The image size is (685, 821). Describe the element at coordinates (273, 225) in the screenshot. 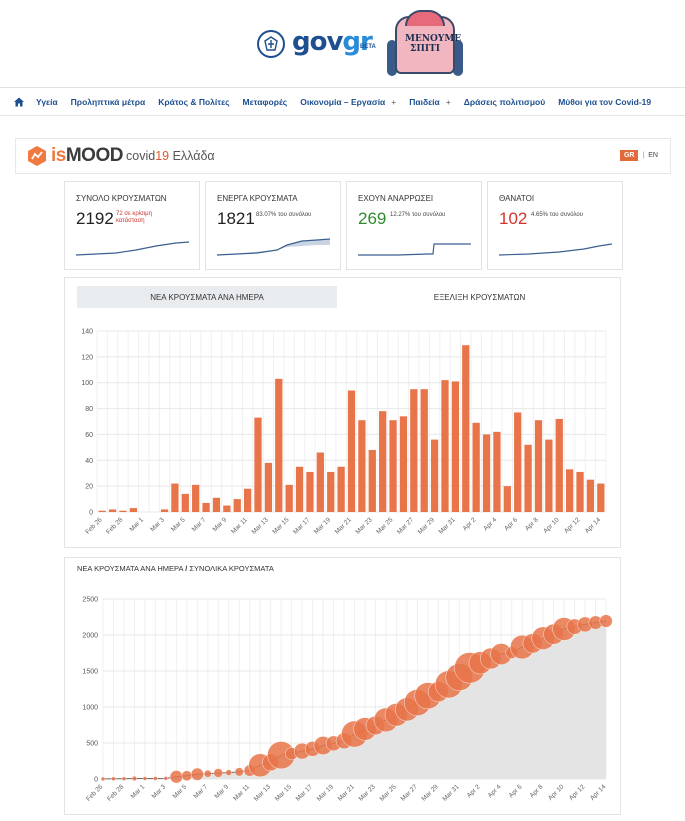

I see `stat-card-active: ΕΝΕΡΓΑ ΚΡΟΥΣΜΑΤΑ 1821 83.07% του συνόλου` at that location.